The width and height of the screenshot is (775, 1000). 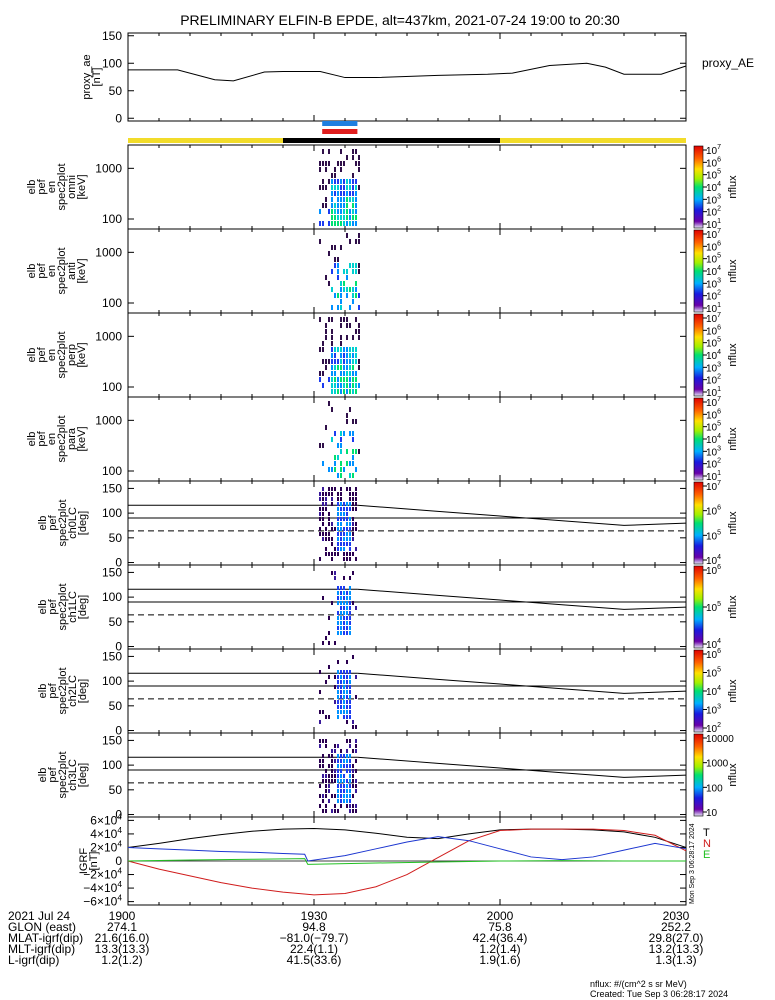 I want to click on igrf-series-N, so click(x=407, y=862).